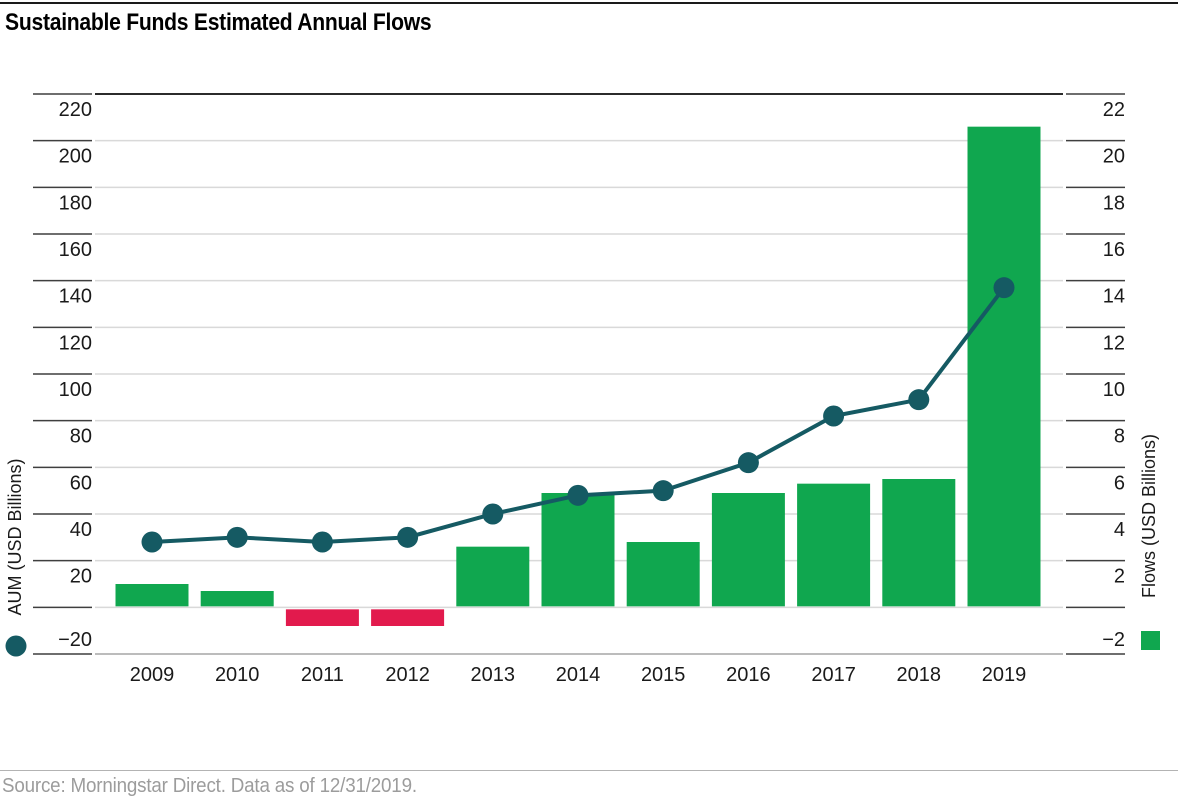 This screenshot has height=803, width=1178. What do you see at coordinates (1113, 640) in the screenshot?
I see `right-axis-label--2: −2` at bounding box center [1113, 640].